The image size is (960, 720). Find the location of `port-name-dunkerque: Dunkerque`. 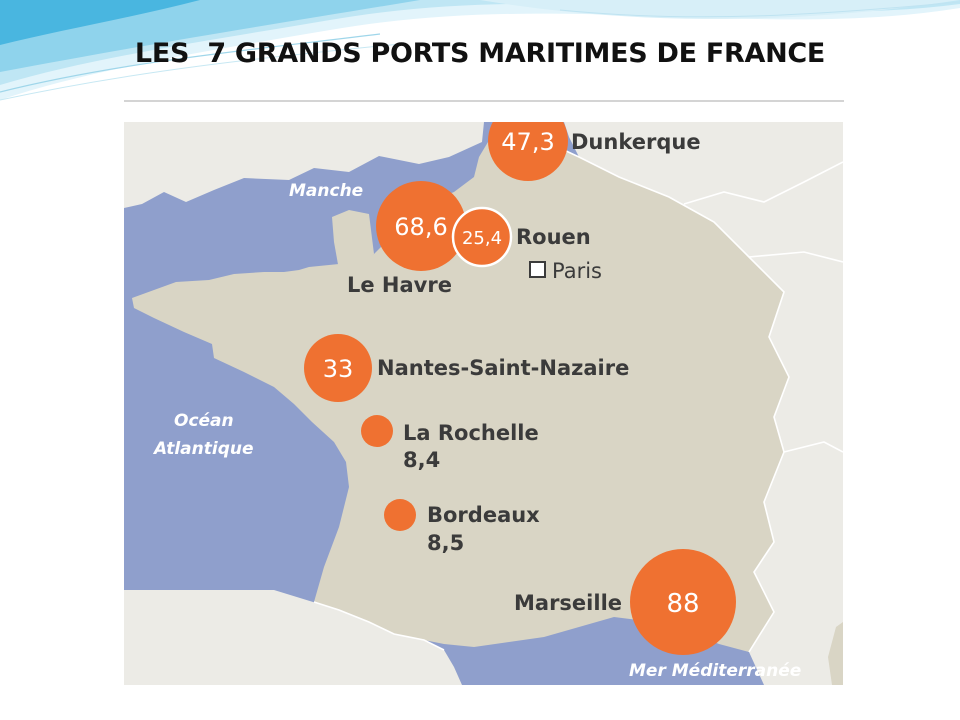

port-name-dunkerque: Dunkerque is located at coordinates (636, 142).